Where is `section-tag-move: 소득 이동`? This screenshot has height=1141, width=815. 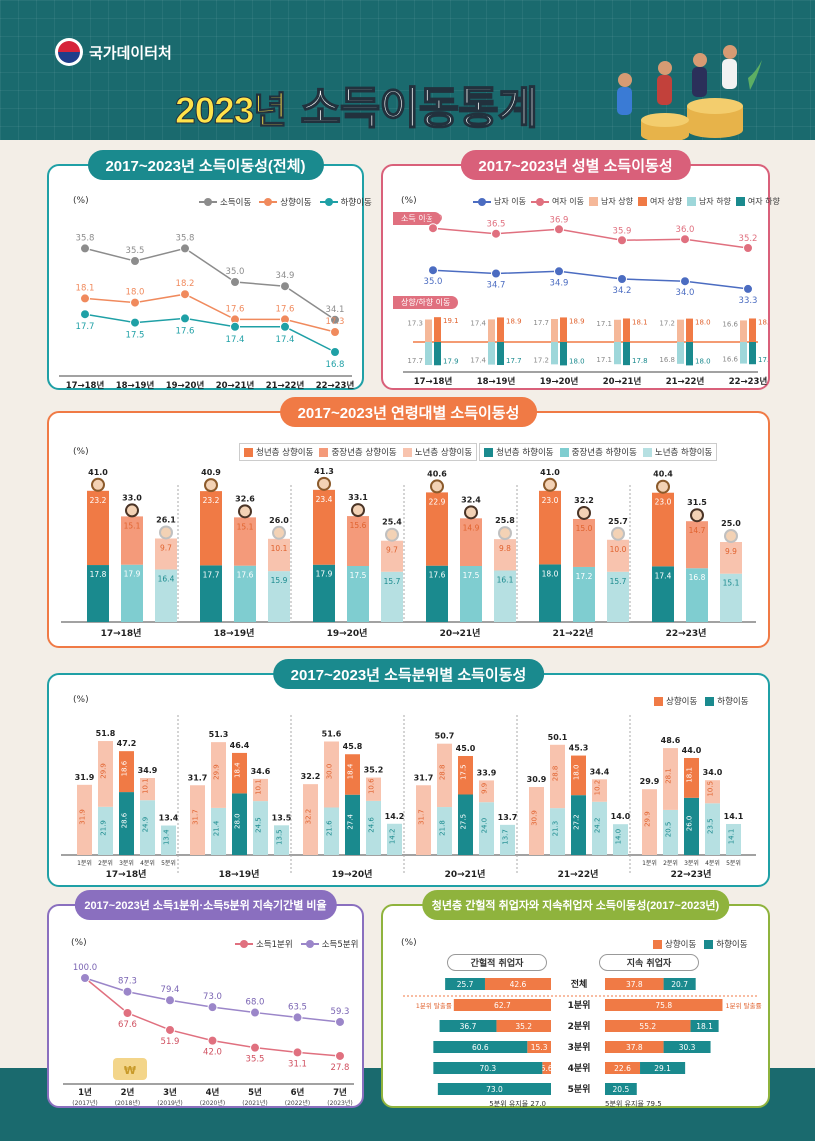
section-tag-move: 소득 이동 is located at coordinates (417, 218).